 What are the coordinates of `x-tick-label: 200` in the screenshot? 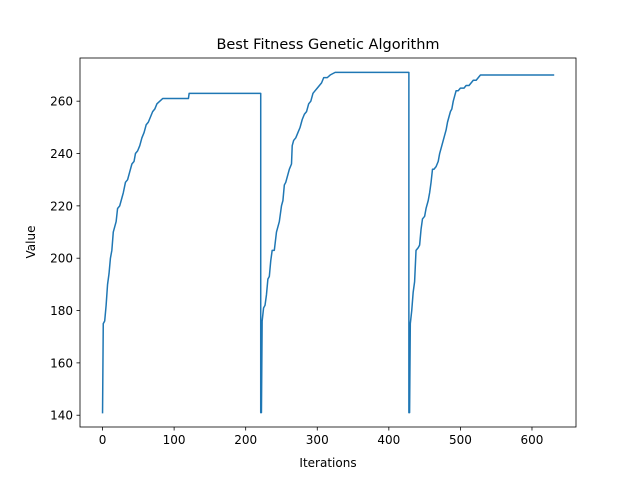 It's located at (245, 440).